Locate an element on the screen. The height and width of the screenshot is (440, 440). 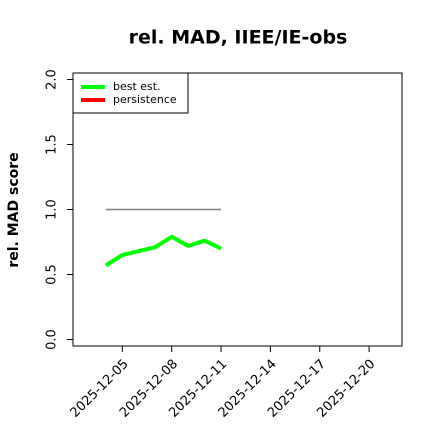
y-tick-label: 0.0 is located at coordinates (52, 339).